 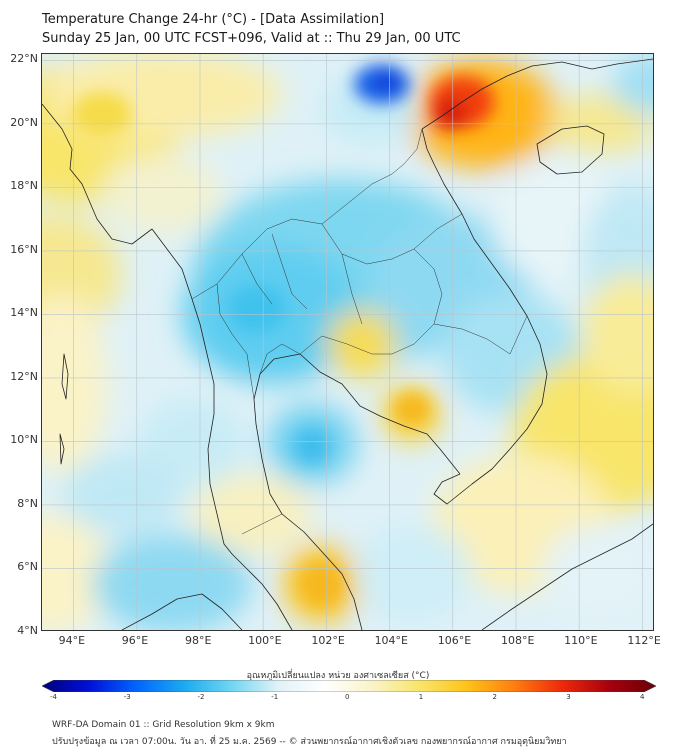 I want to click on latitude-label: 18°N, so click(x=24, y=186).